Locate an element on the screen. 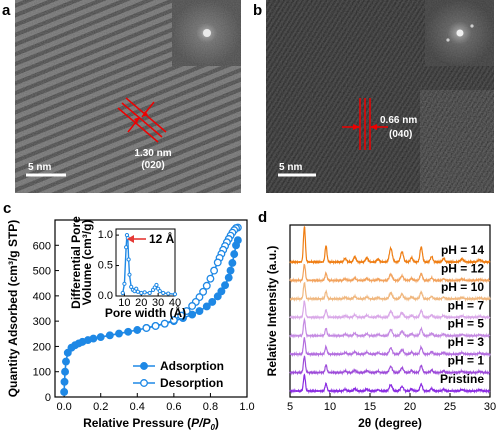  series-label-d: pH = 10 is located at coordinates (462, 287).